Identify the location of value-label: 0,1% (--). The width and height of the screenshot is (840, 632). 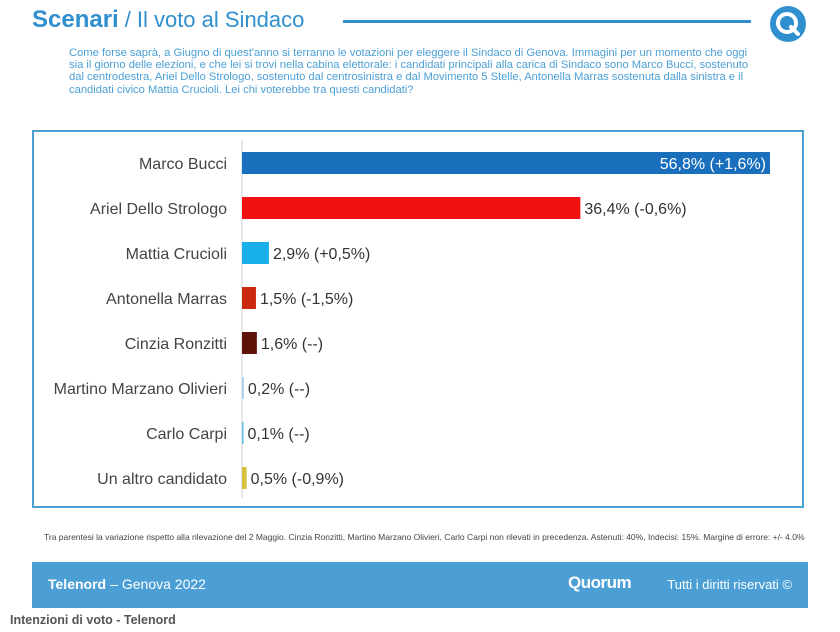
(279, 434).